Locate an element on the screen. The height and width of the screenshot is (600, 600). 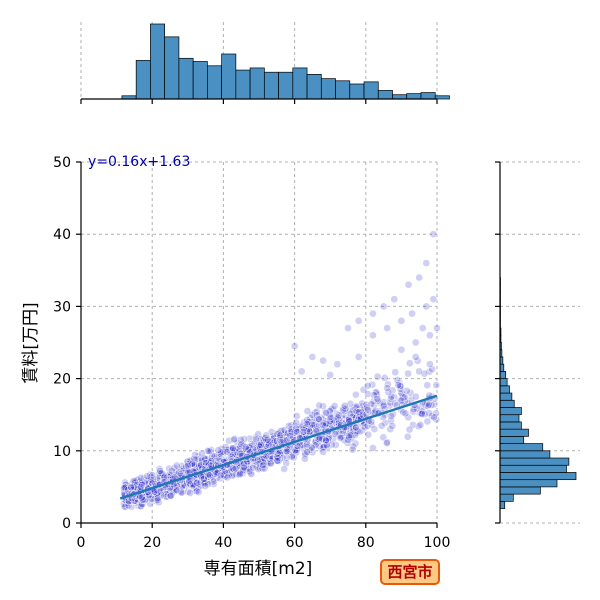
y-tick-label: 20 is located at coordinates (62, 380).